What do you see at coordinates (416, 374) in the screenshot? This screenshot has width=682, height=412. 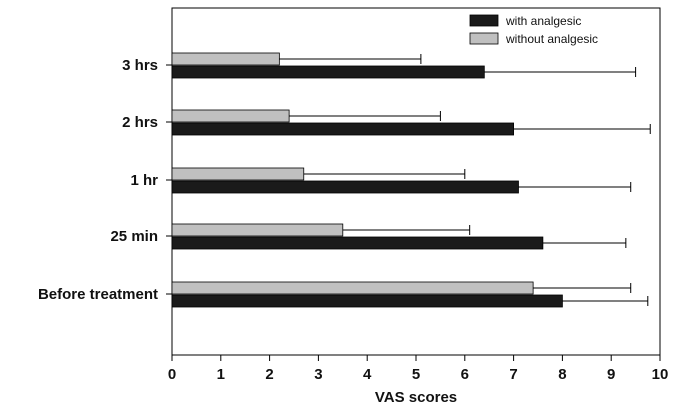 I see `x-tick-label-5: 5` at bounding box center [416, 374].